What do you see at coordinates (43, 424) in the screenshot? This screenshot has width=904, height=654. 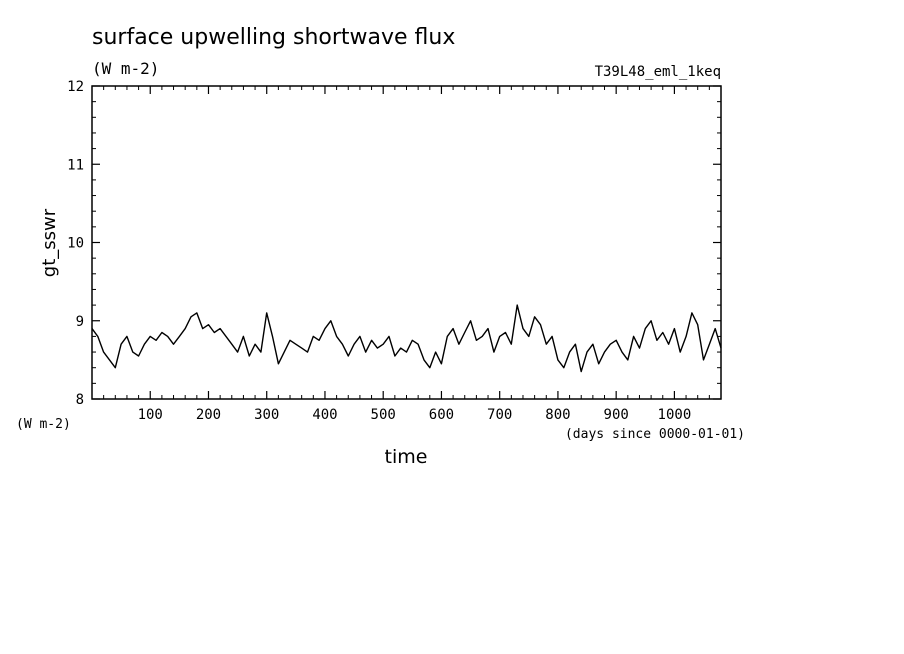 I see `y-axis-unit: (W m-2)` at bounding box center [43, 424].